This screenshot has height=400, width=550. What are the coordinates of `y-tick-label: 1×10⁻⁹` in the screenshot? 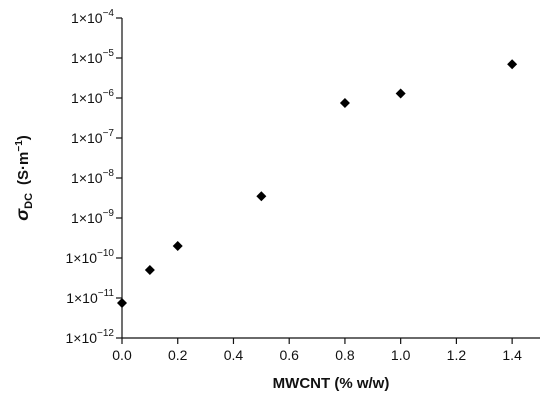 It's located at (92, 217).